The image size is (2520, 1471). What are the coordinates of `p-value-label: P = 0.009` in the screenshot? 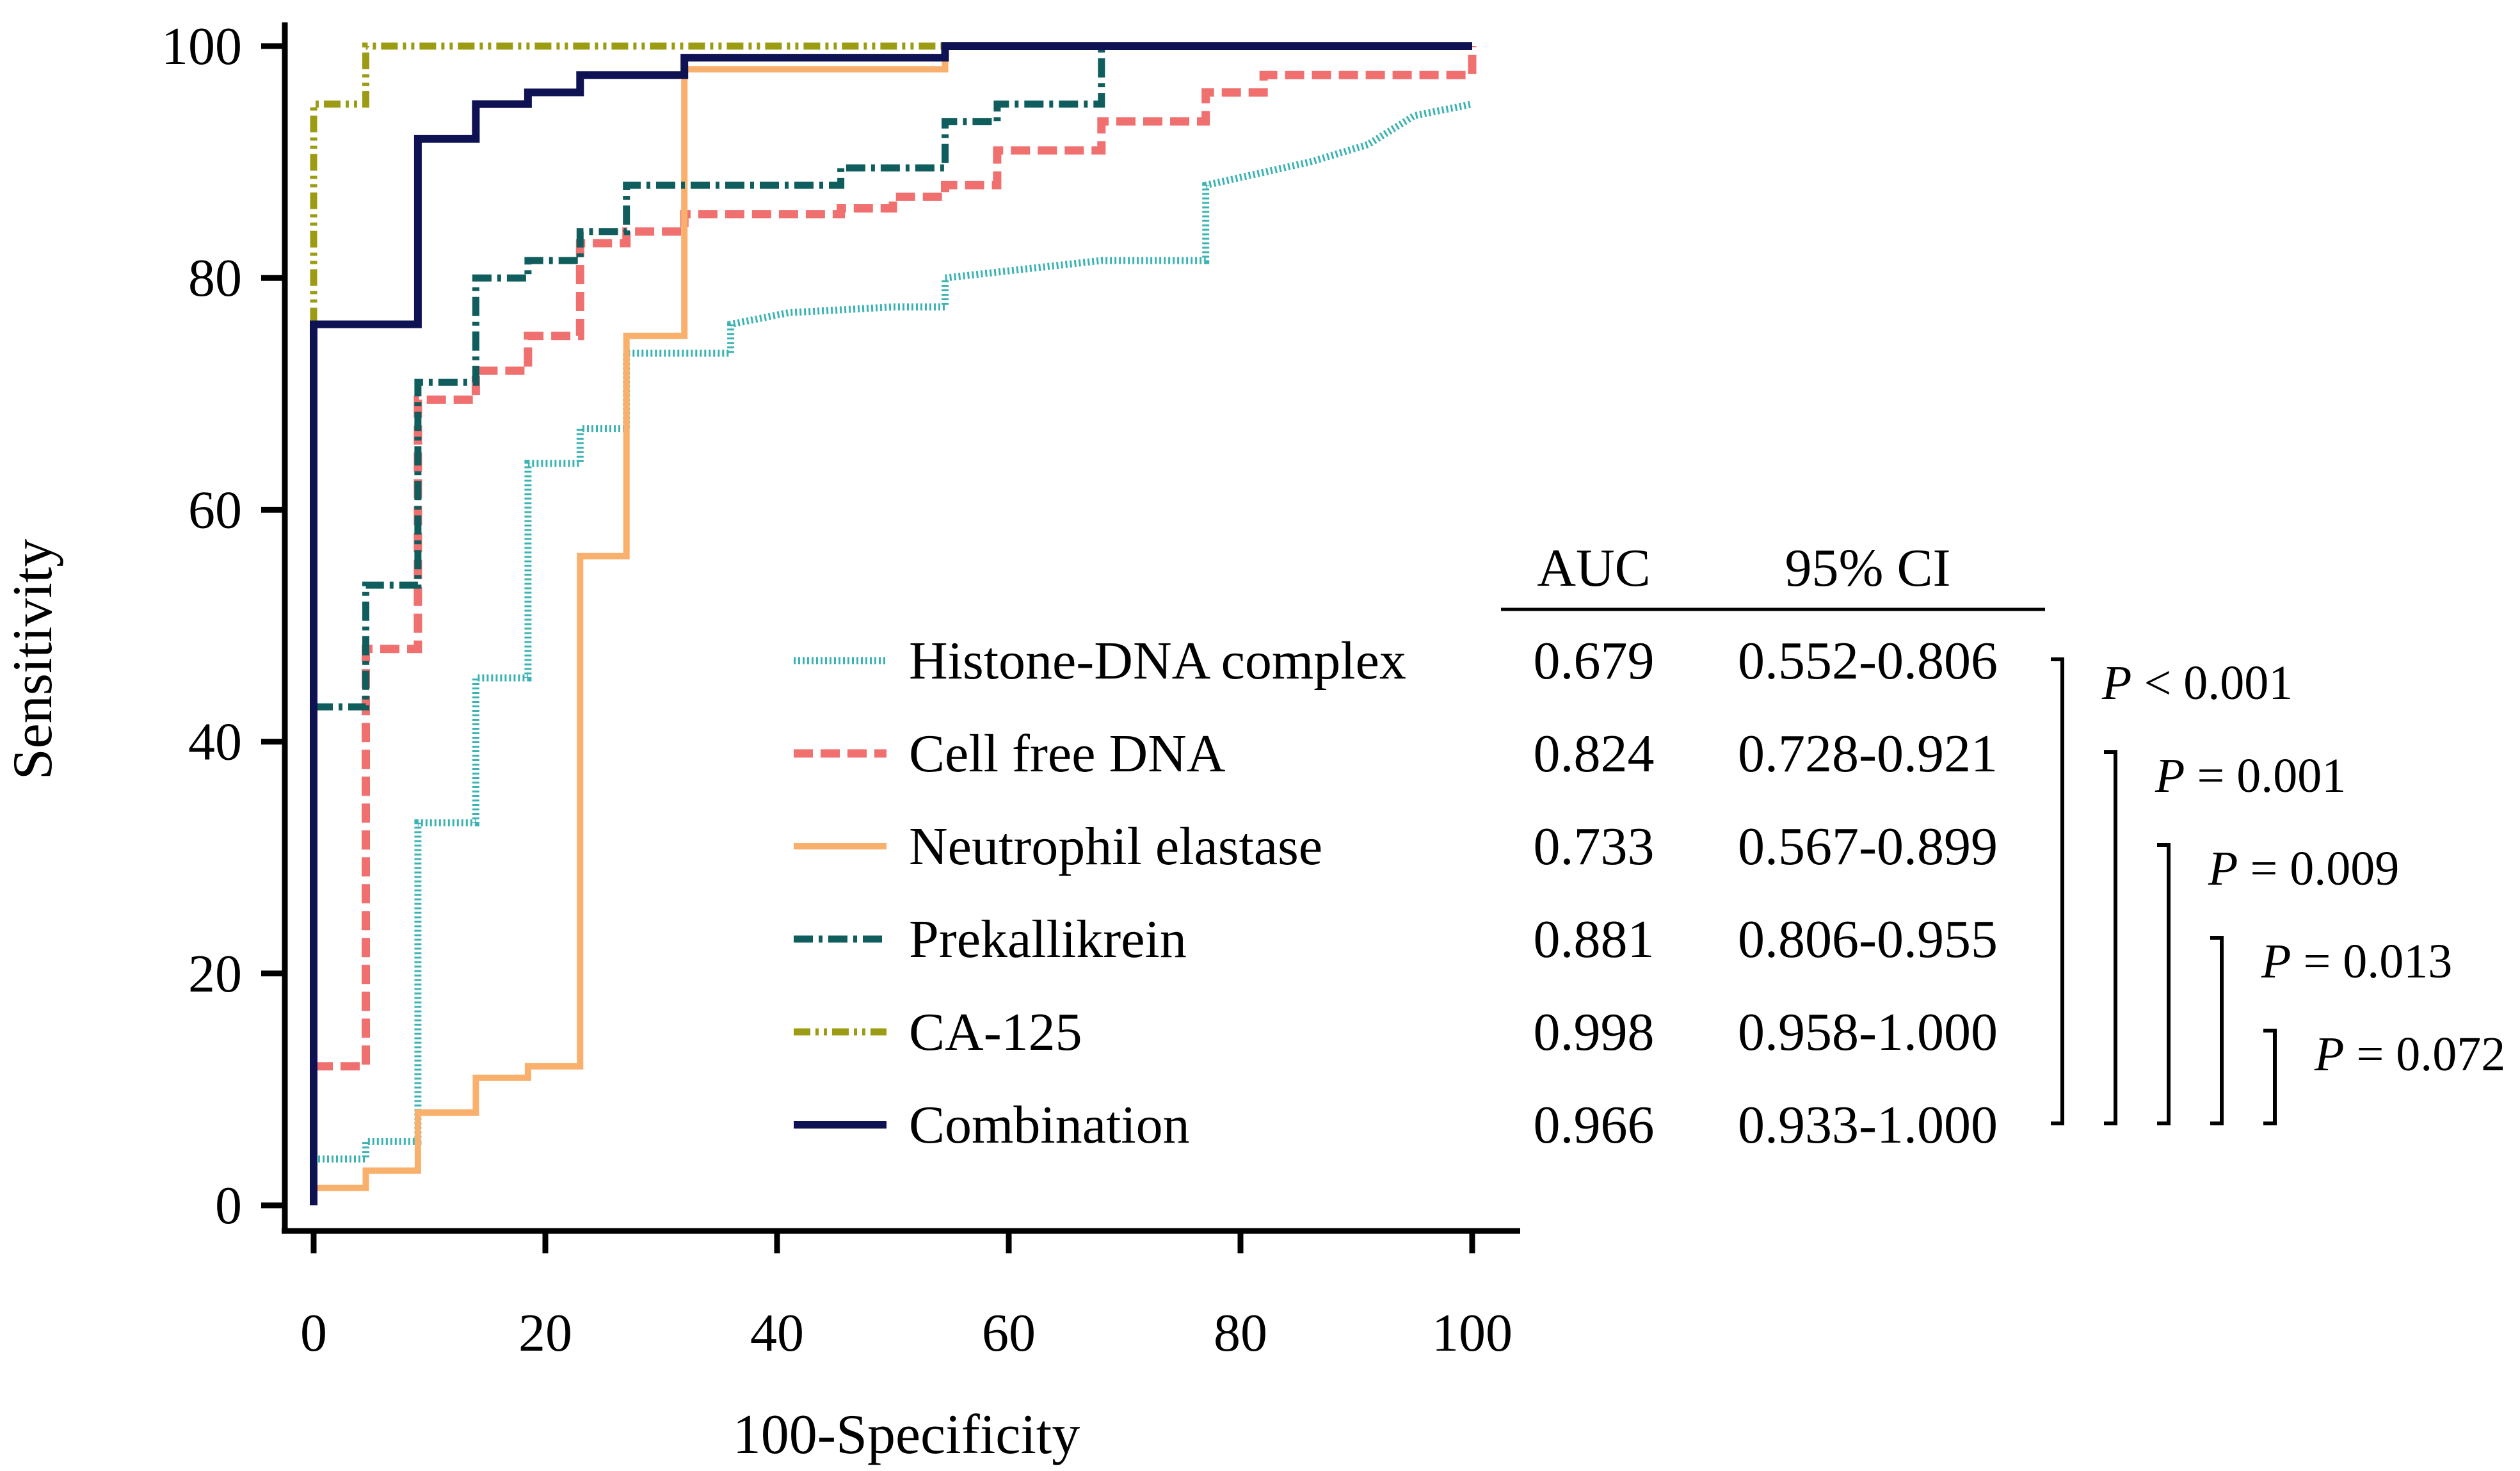 It's located at (2303, 869).